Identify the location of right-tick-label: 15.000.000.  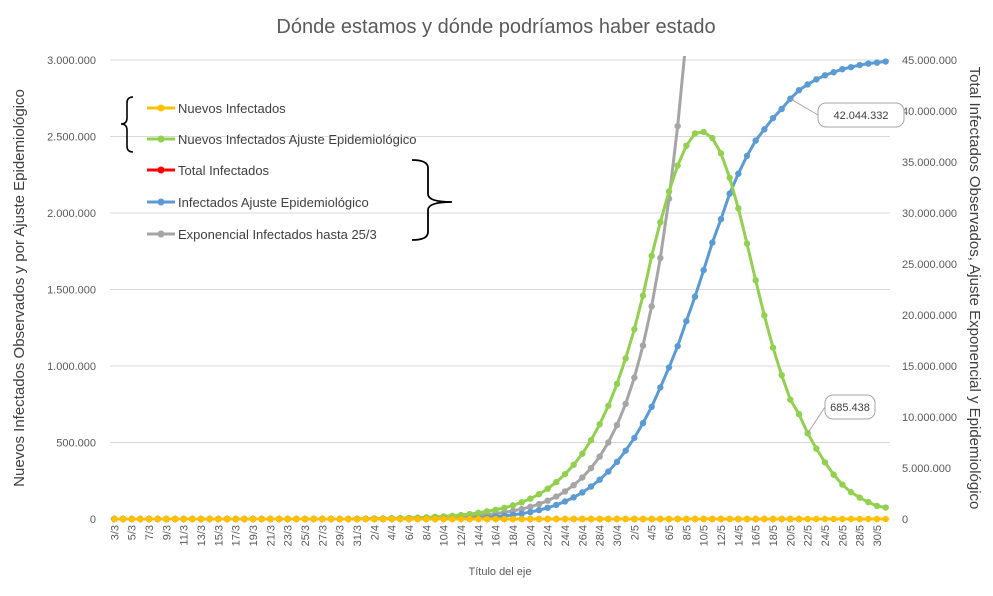
(929, 367).